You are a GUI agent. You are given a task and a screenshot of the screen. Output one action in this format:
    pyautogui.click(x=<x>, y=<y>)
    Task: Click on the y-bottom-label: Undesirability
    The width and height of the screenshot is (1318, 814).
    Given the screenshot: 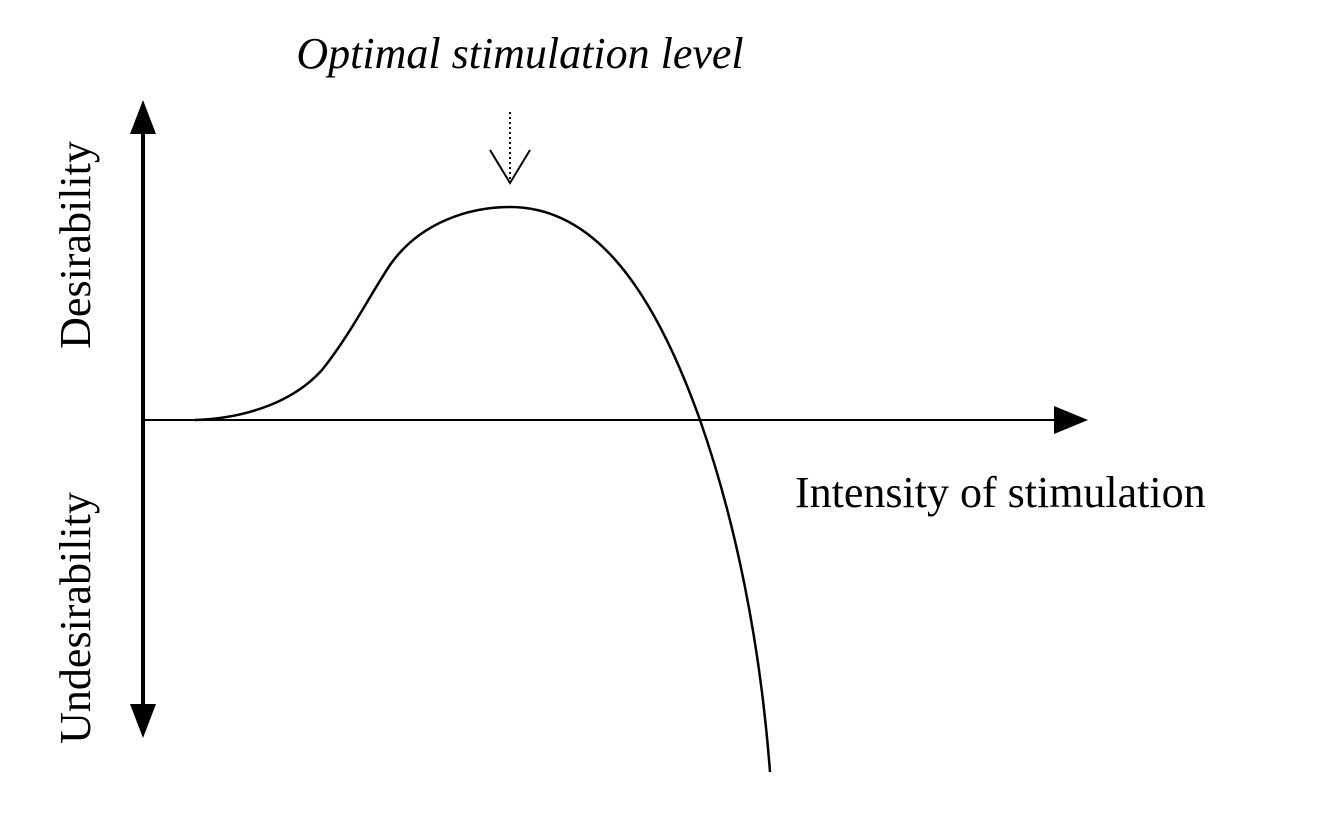 What is the action you would take?
    pyautogui.click(x=75, y=618)
    